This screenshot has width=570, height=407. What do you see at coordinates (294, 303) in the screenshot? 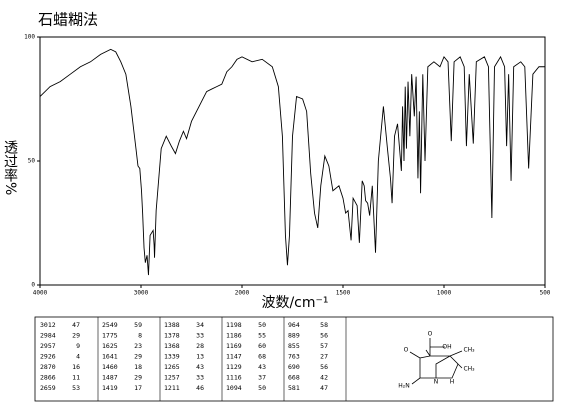
I see `x-axis-label: 波数/cm⁻¹` at bounding box center [294, 303].